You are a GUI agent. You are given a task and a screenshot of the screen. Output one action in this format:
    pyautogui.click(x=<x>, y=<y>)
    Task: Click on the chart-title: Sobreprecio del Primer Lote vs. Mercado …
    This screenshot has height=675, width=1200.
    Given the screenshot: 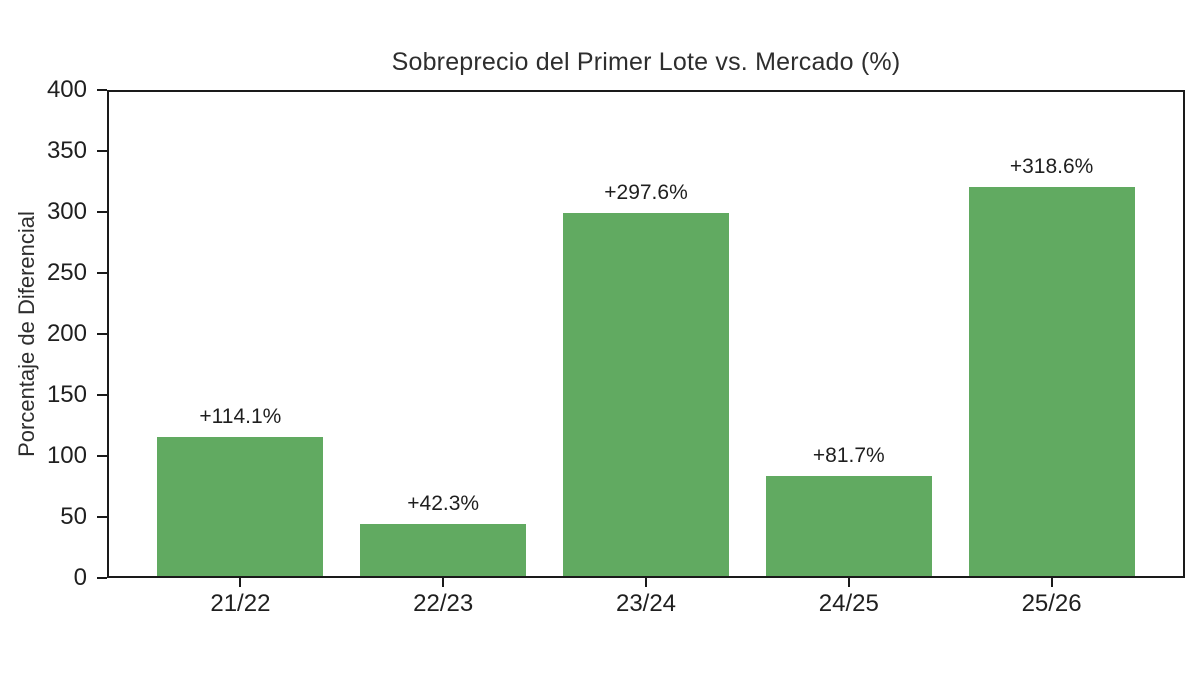 What is the action you would take?
    pyautogui.click(x=646, y=62)
    